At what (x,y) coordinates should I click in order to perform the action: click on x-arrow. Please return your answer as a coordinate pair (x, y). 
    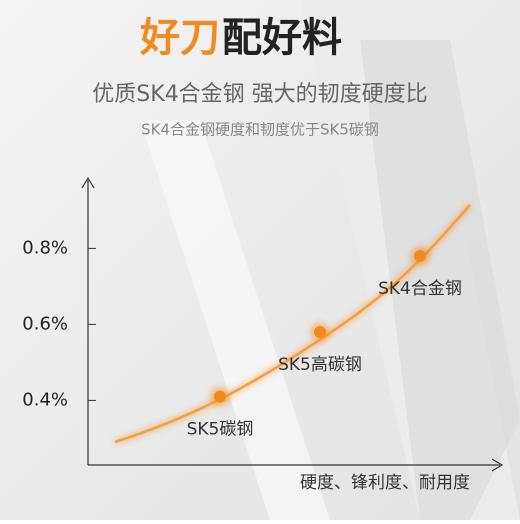
    Looking at the image, I should click on (497, 465).